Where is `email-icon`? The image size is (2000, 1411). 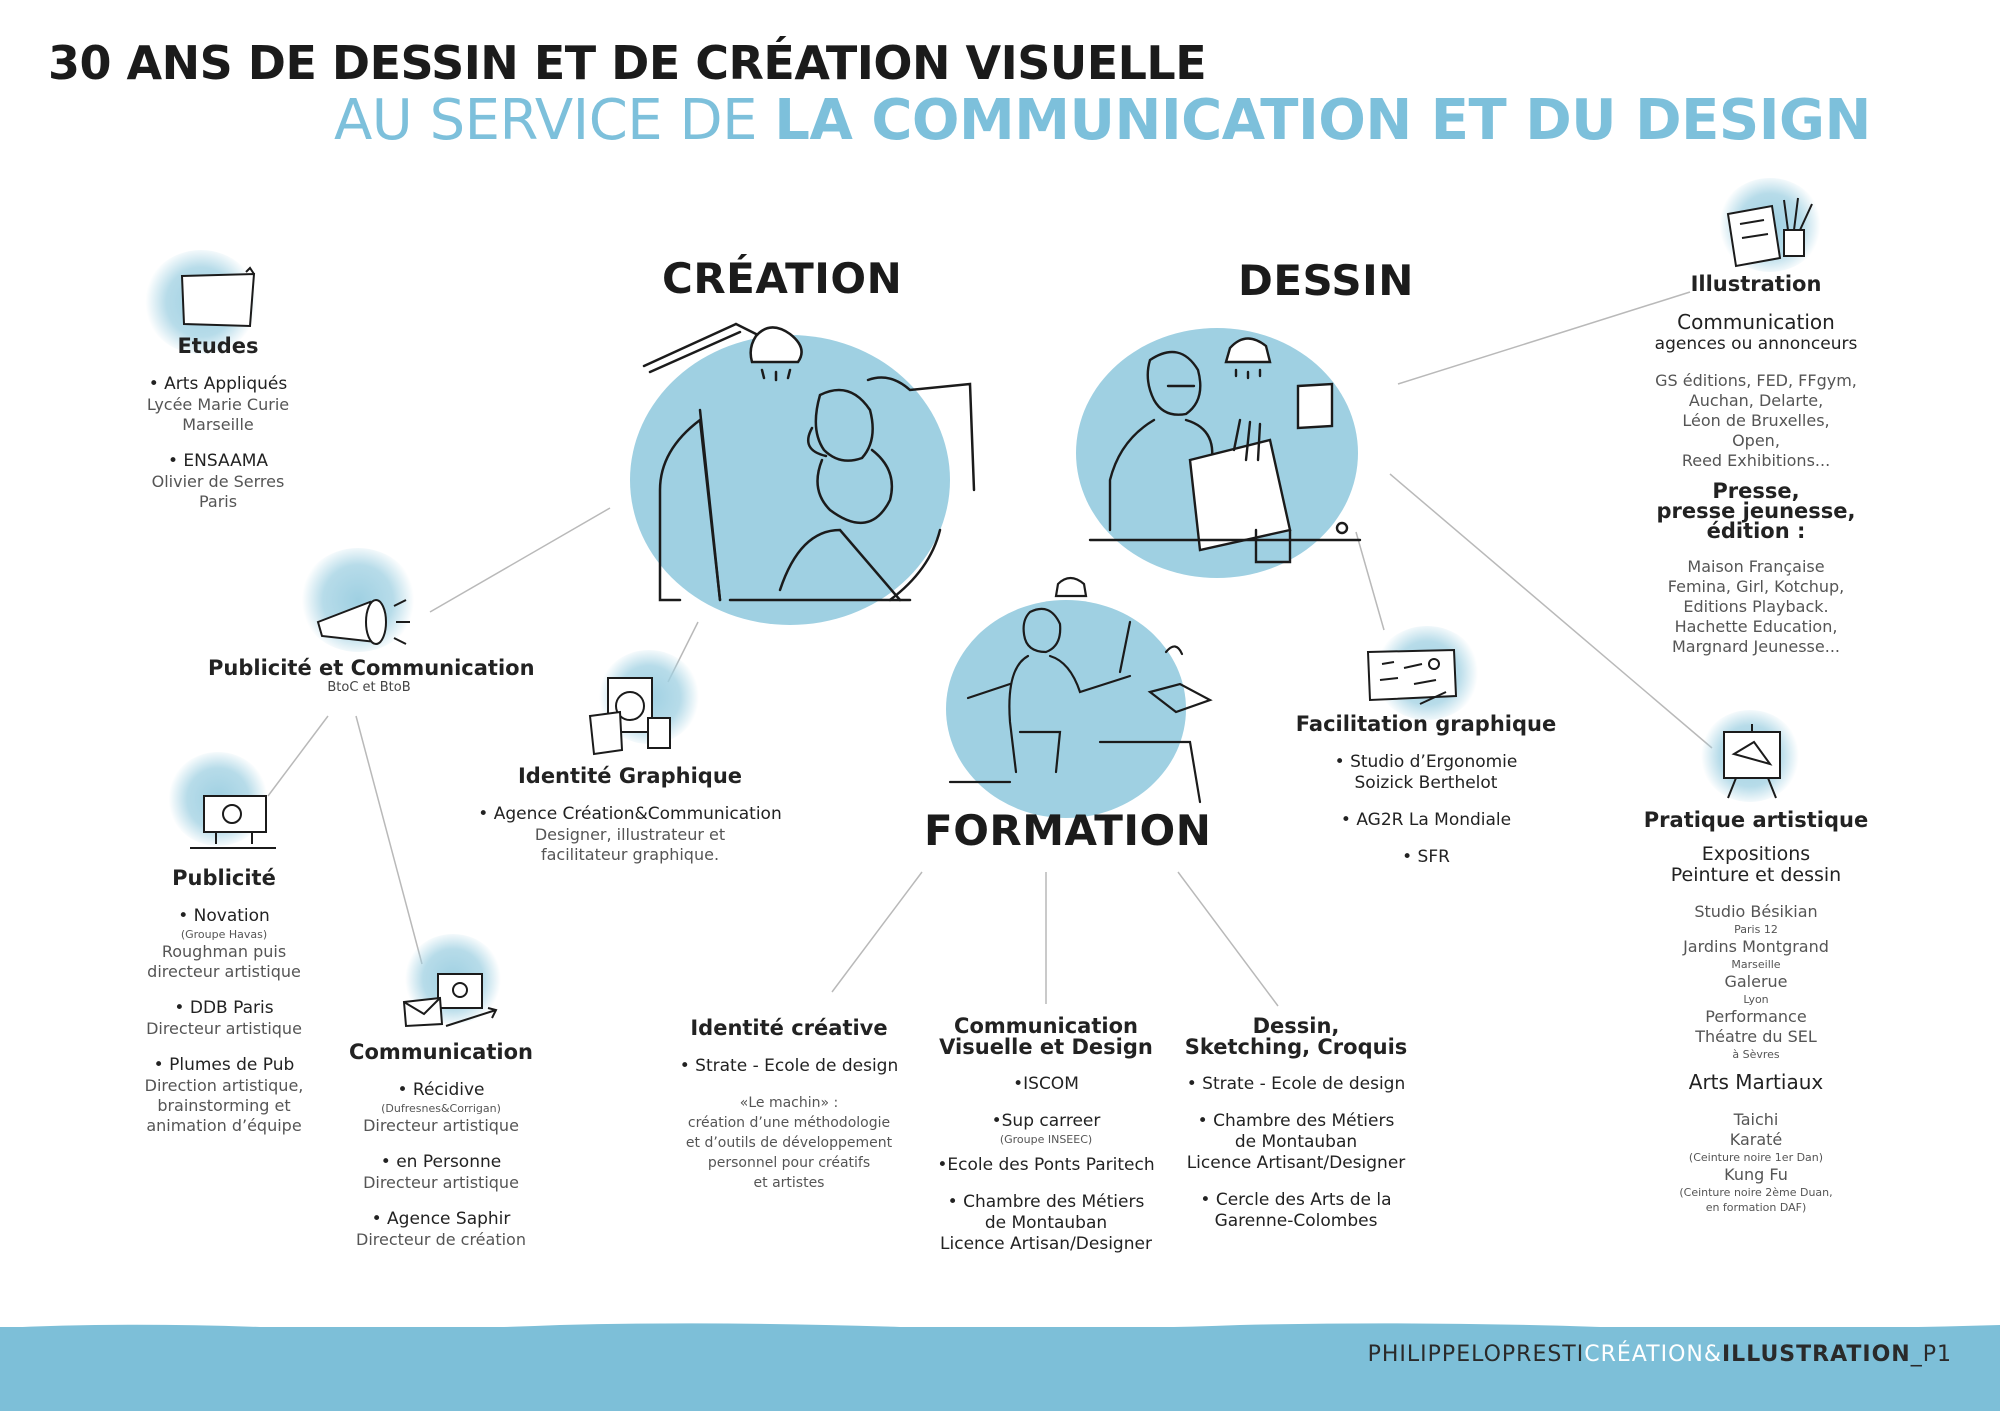
email-icon is located at coordinates (450, 1000).